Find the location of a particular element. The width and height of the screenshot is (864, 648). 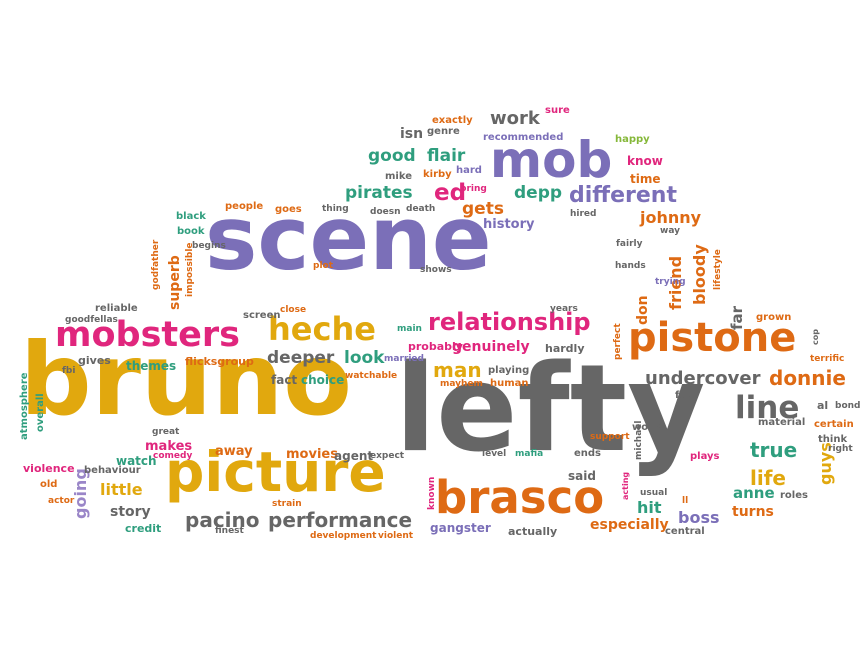

cloud-word-usual: usual is located at coordinates (654, 493).